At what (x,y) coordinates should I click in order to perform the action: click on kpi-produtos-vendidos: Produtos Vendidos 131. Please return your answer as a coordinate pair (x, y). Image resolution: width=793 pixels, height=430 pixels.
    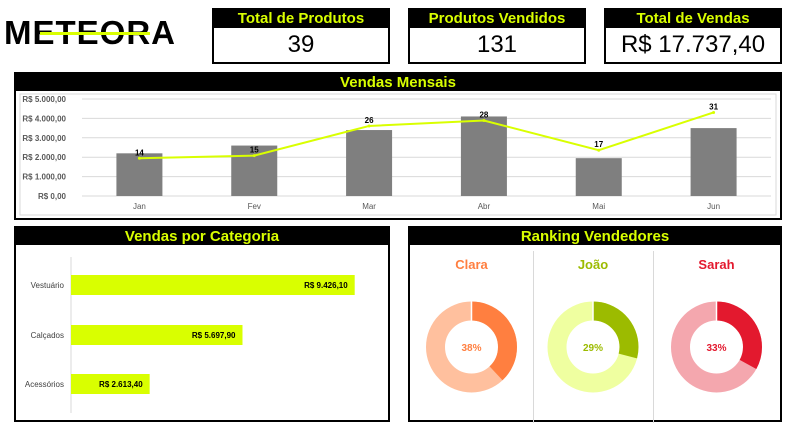
    Looking at the image, I should click on (497, 36).